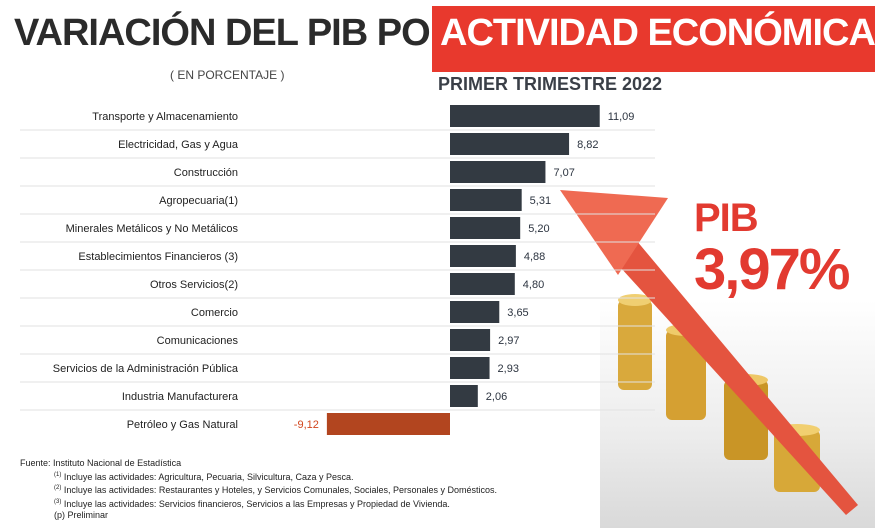 Image resolution: width=875 pixels, height=528 pixels. Describe the element at coordinates (517, 313) in the screenshot. I see `value-label: 3,65` at that location.